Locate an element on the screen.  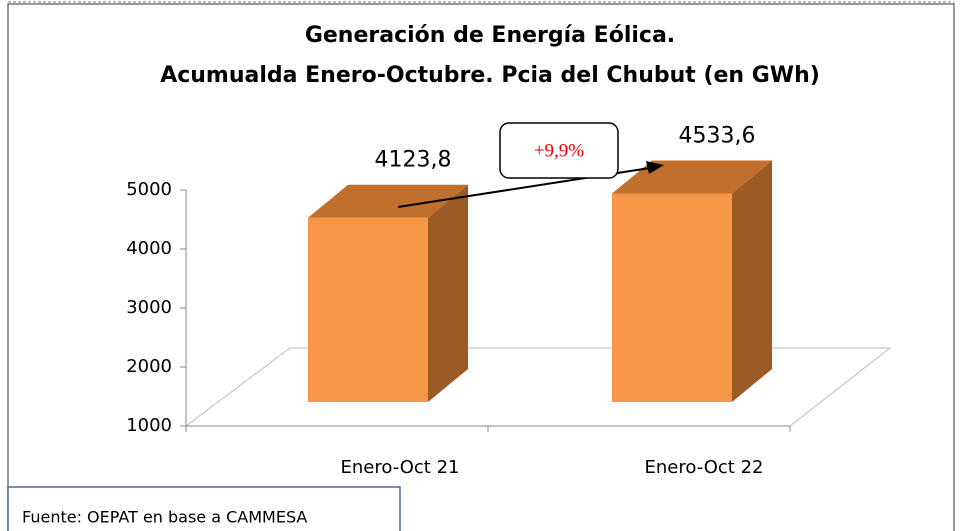
y-tick-label: 4000 is located at coordinates (149, 248).